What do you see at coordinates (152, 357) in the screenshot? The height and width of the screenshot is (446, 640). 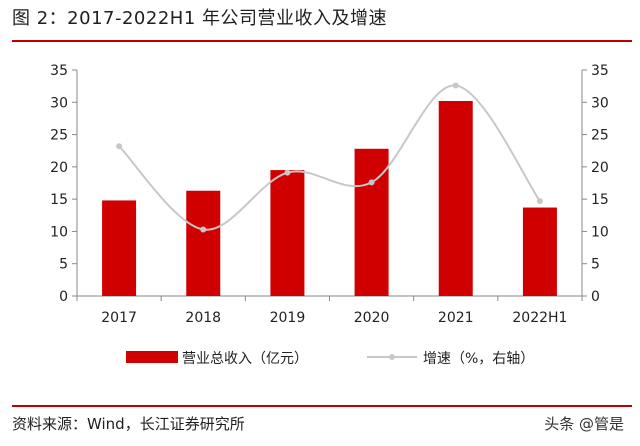 I see `legend-bar-swatch` at bounding box center [152, 357].